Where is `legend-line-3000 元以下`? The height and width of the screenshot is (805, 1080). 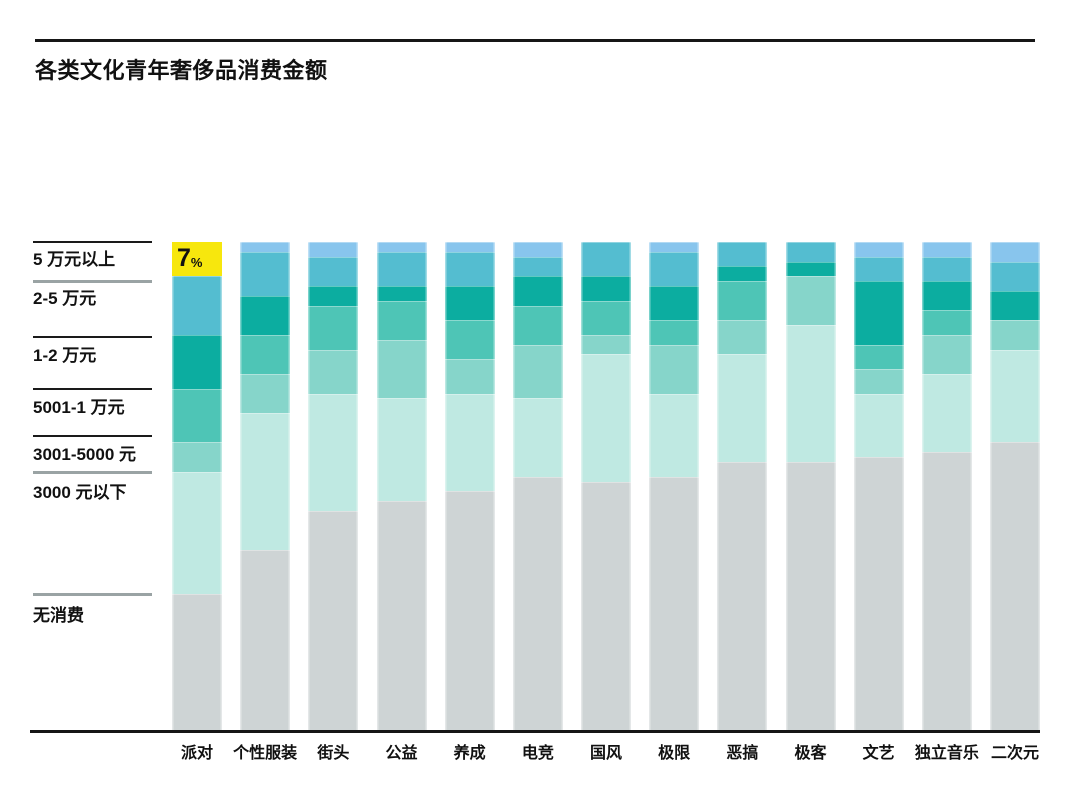
legend-line-3000 元以下 is located at coordinates (92, 472).